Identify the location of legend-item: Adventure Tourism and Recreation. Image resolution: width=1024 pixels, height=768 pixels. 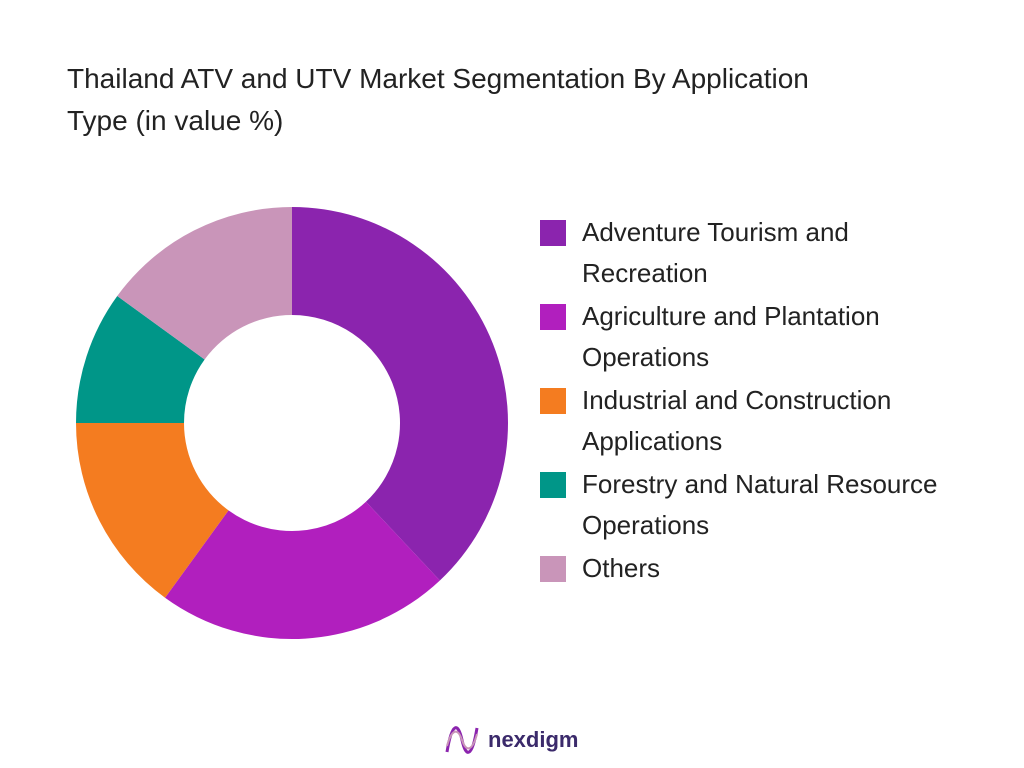
(775, 253).